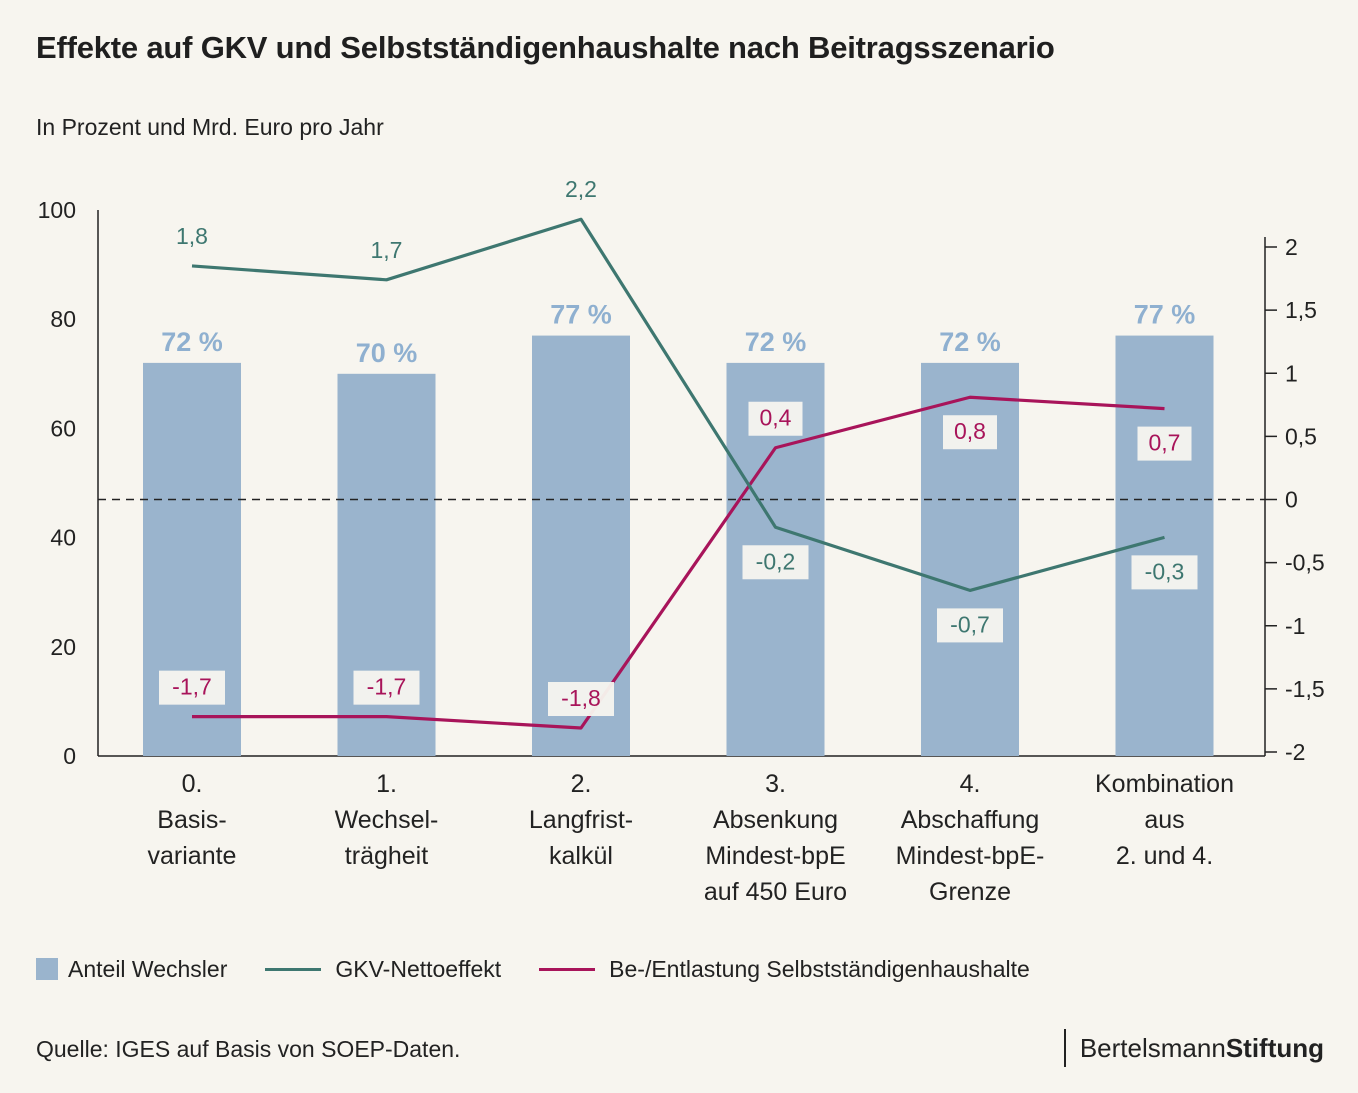 This screenshot has height=1093, width=1358. I want to click on left-tick-label: 80, so click(63, 319).